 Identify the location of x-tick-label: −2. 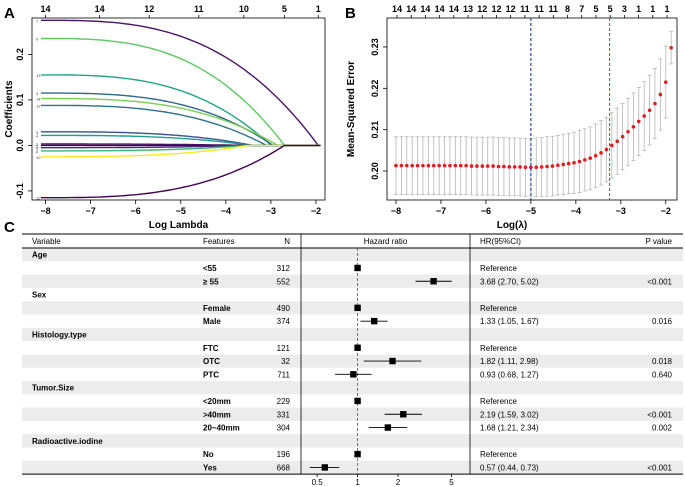
(316, 211).